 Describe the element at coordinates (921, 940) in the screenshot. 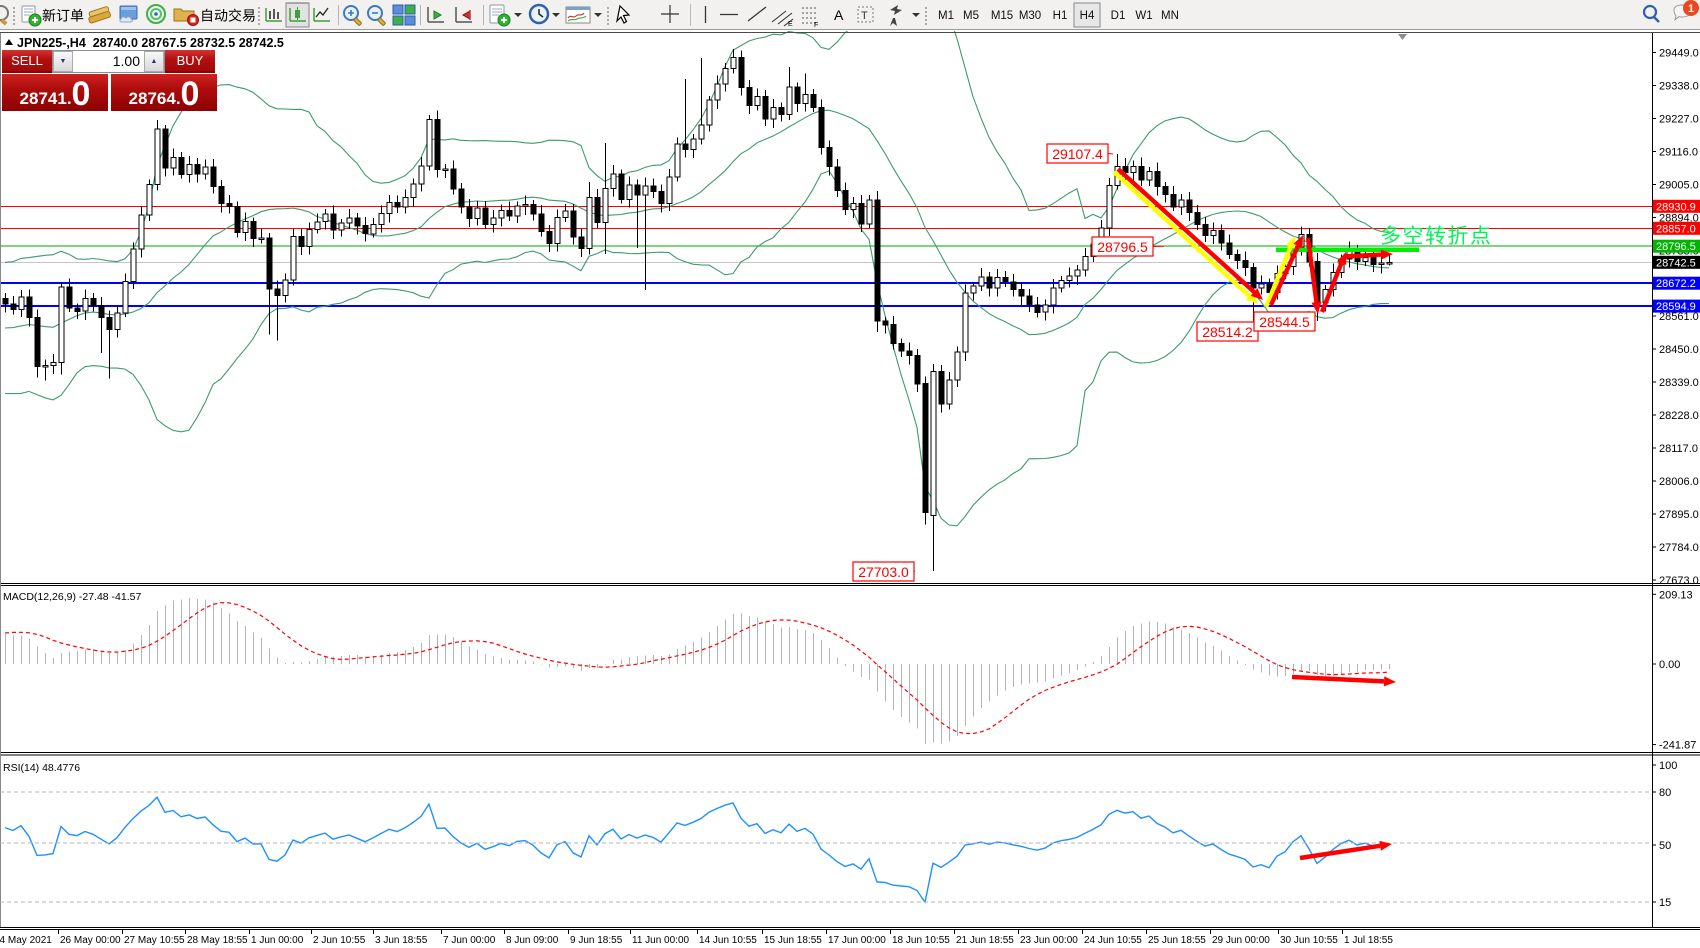

I see `svg-text: 18 Jun 10:55` at that location.